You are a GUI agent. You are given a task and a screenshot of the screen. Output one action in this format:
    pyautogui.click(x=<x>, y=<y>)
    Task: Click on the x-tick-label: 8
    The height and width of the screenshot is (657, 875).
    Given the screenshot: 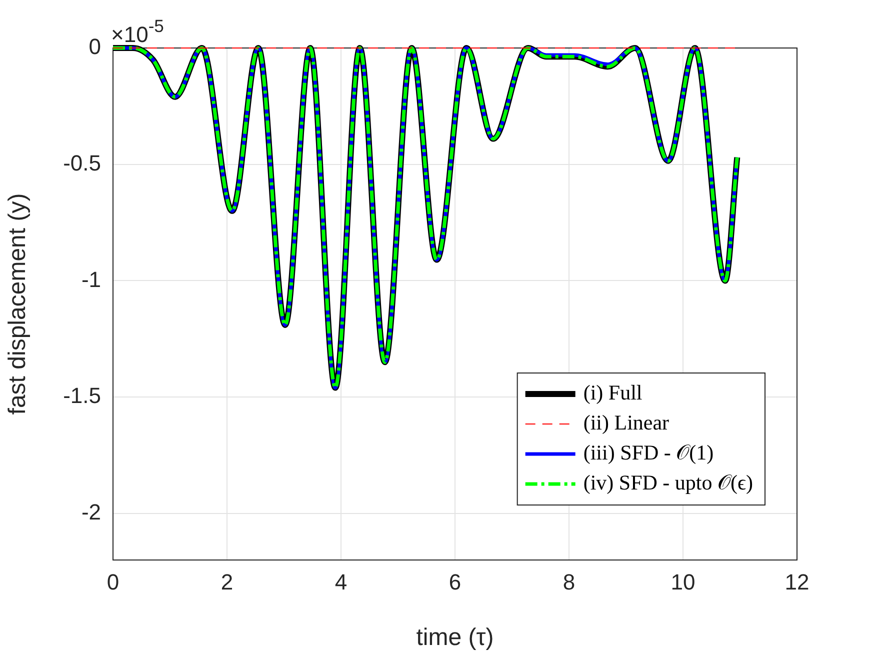 What is the action you would take?
    pyautogui.click(x=569, y=581)
    